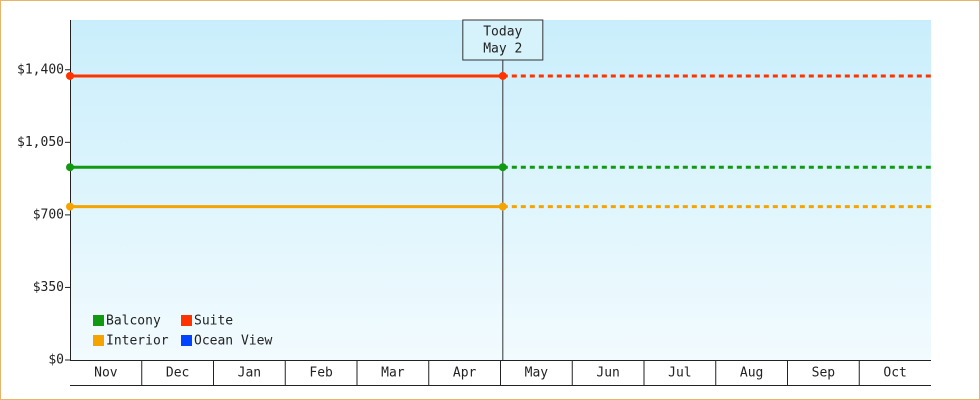 The image size is (980, 400). What do you see at coordinates (177, 373) in the screenshot?
I see `x-tick-label: Dec` at bounding box center [177, 373].